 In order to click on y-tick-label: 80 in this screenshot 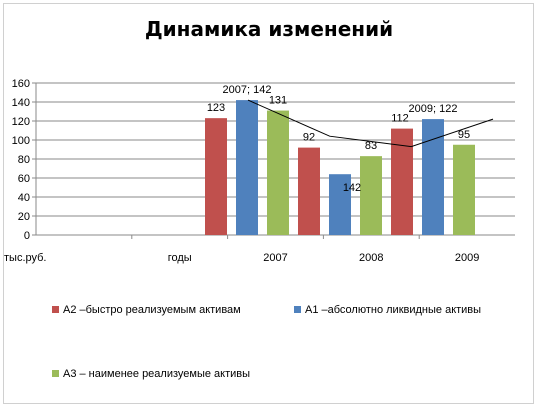, I will do `click(24, 160)`.